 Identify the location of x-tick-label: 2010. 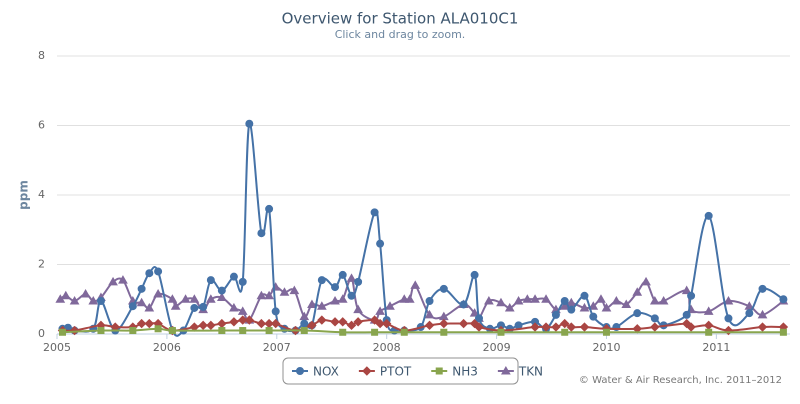
(606, 347).